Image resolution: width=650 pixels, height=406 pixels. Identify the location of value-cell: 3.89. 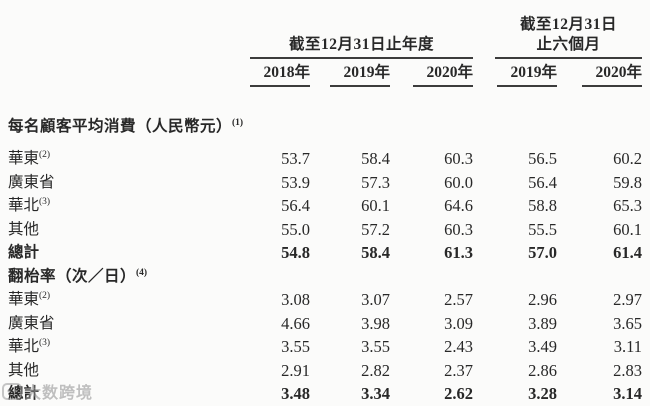
(542, 323).